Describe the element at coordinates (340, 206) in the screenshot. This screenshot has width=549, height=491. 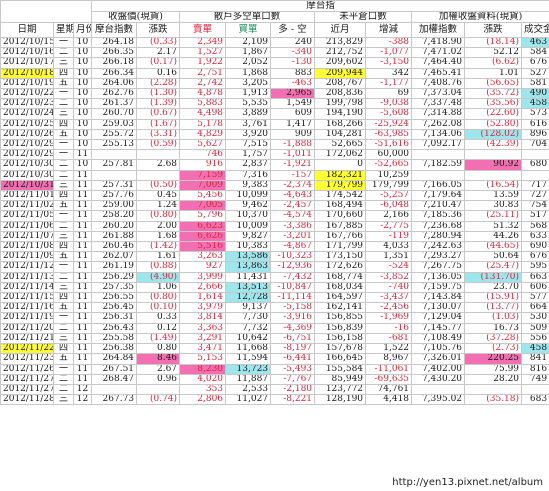
I see `row-near-month: 168,494` at that location.